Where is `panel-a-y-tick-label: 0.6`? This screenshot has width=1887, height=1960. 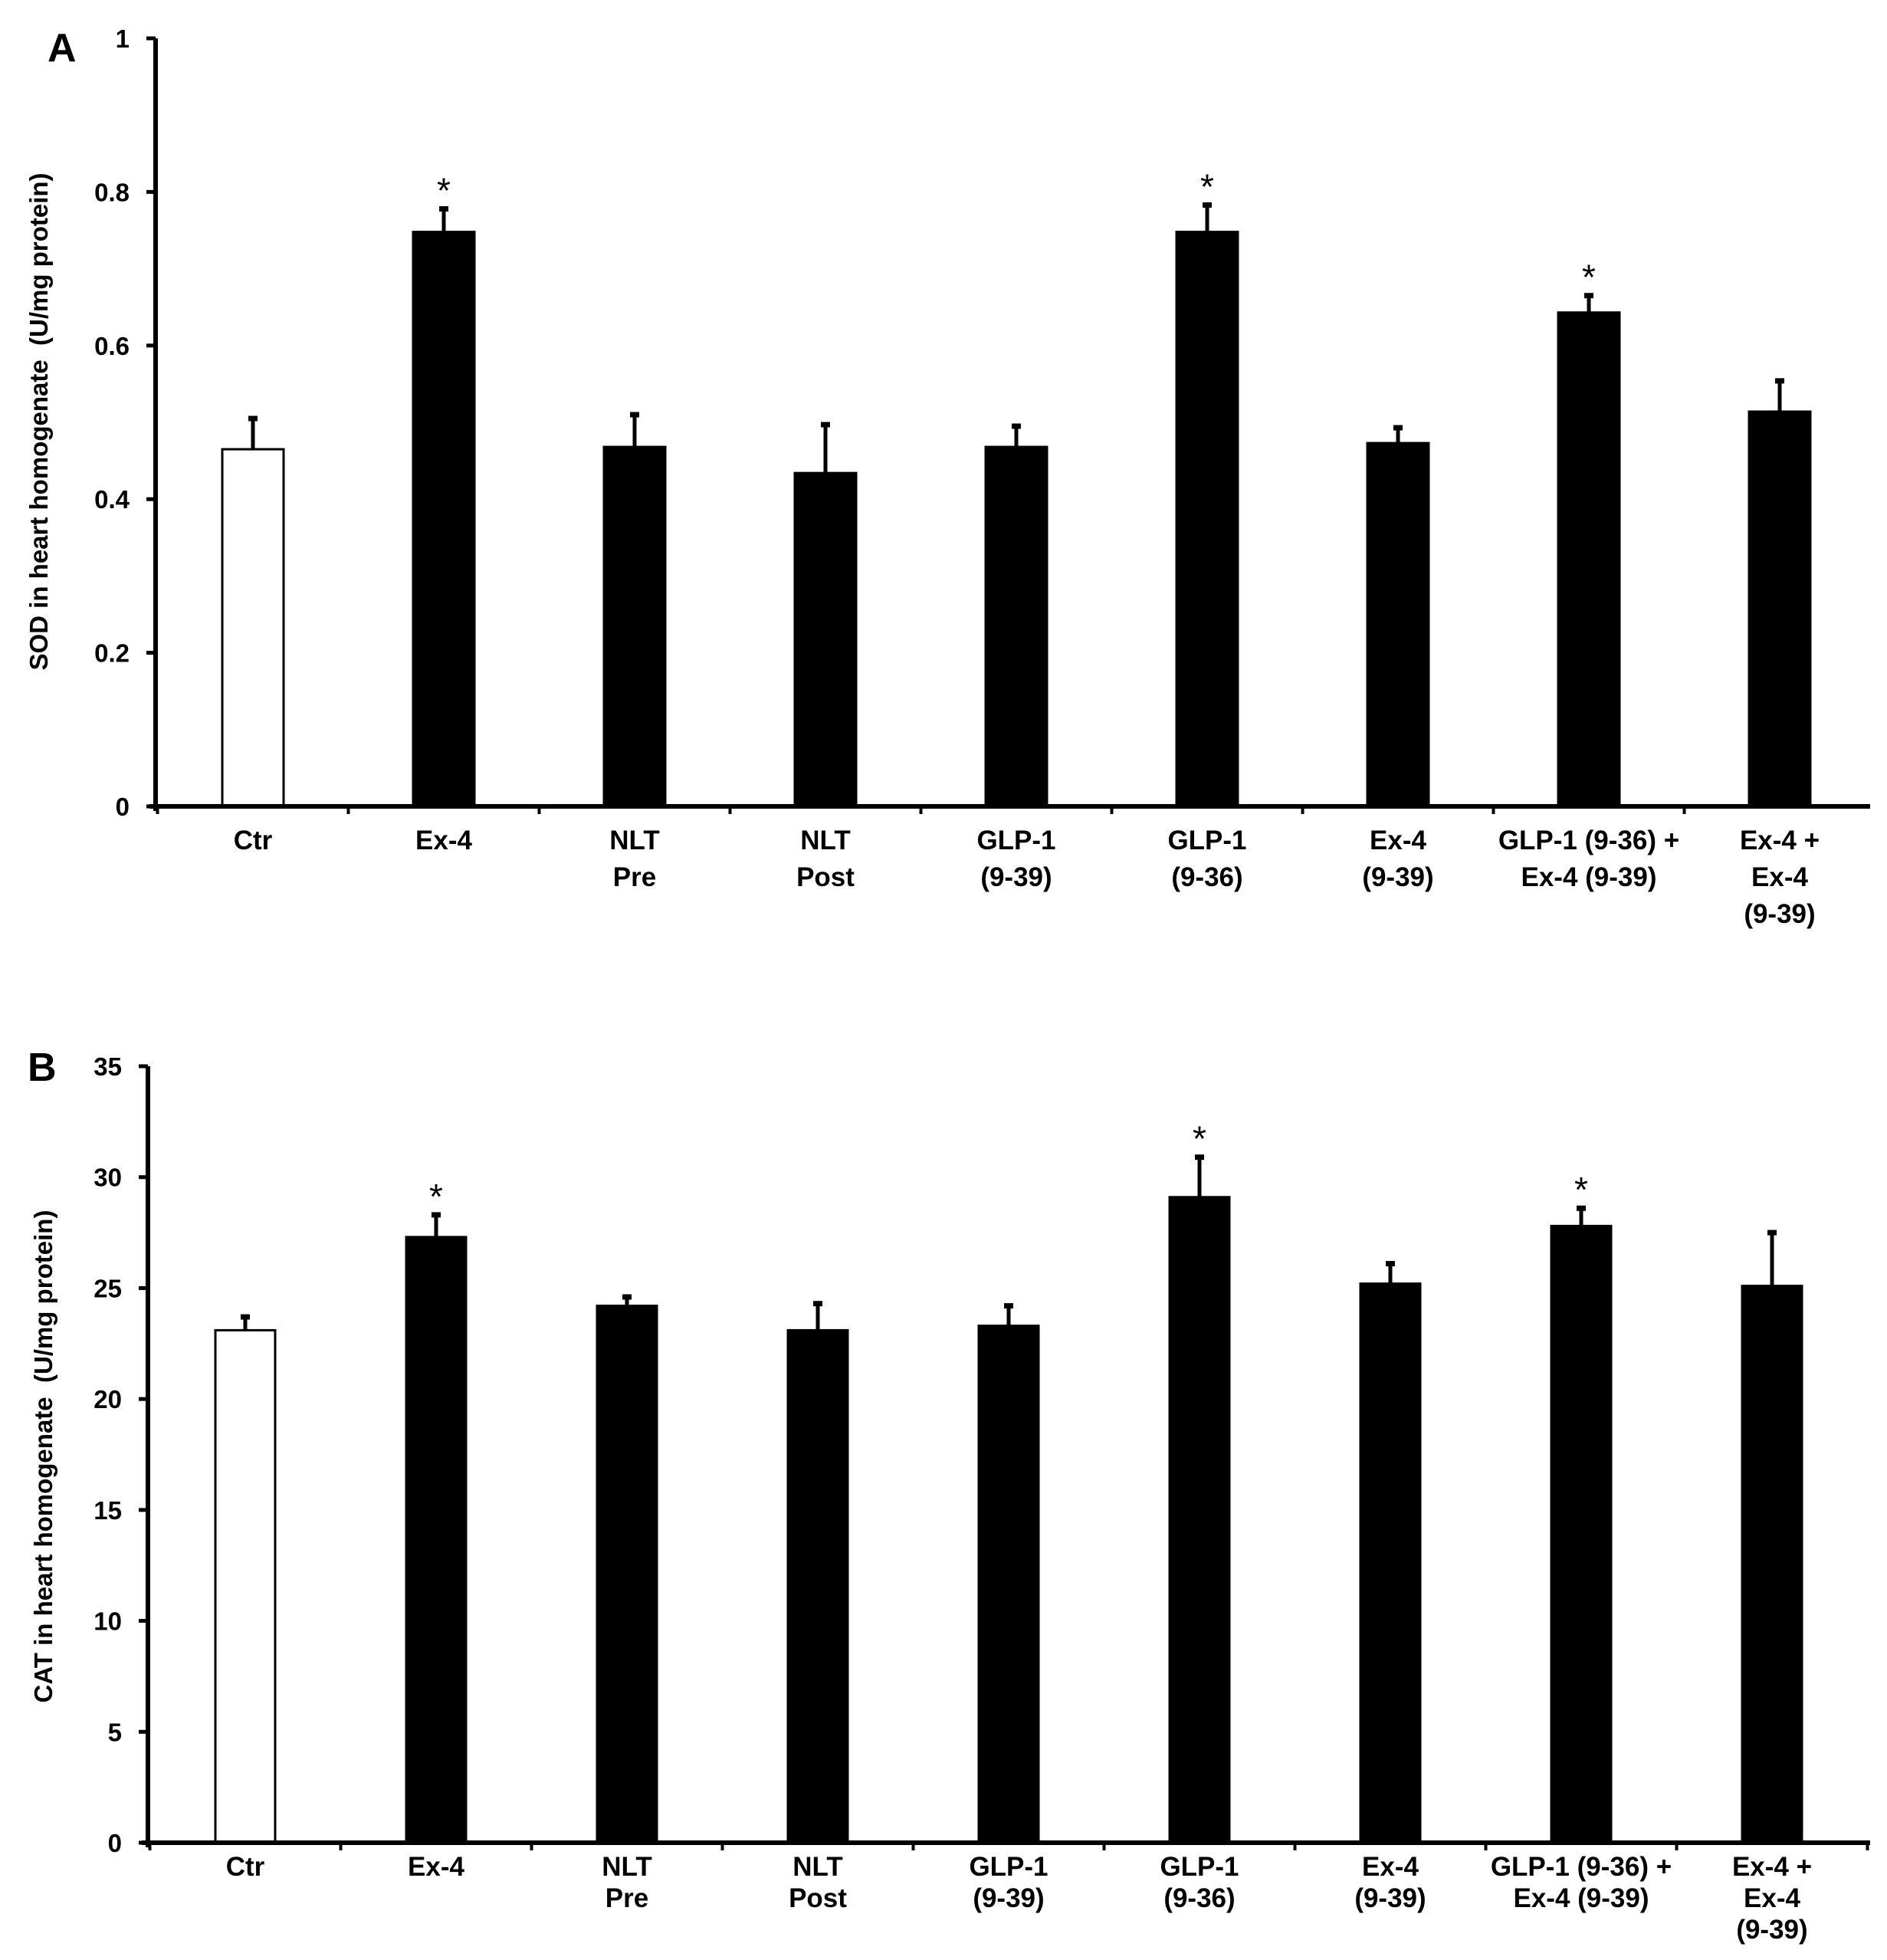
panel-a-y-tick-label: 0.6 is located at coordinates (112, 346).